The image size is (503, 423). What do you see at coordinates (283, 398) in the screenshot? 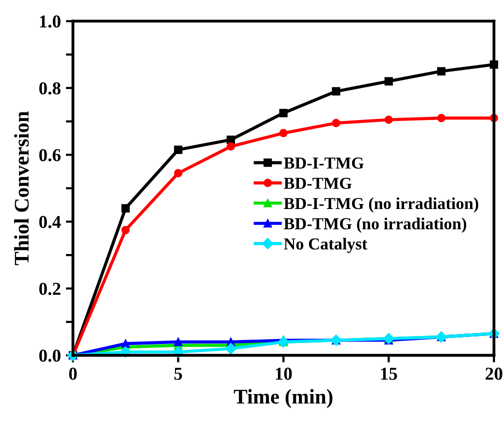
I see `x-axis-title: Time (min)` at bounding box center [283, 398].